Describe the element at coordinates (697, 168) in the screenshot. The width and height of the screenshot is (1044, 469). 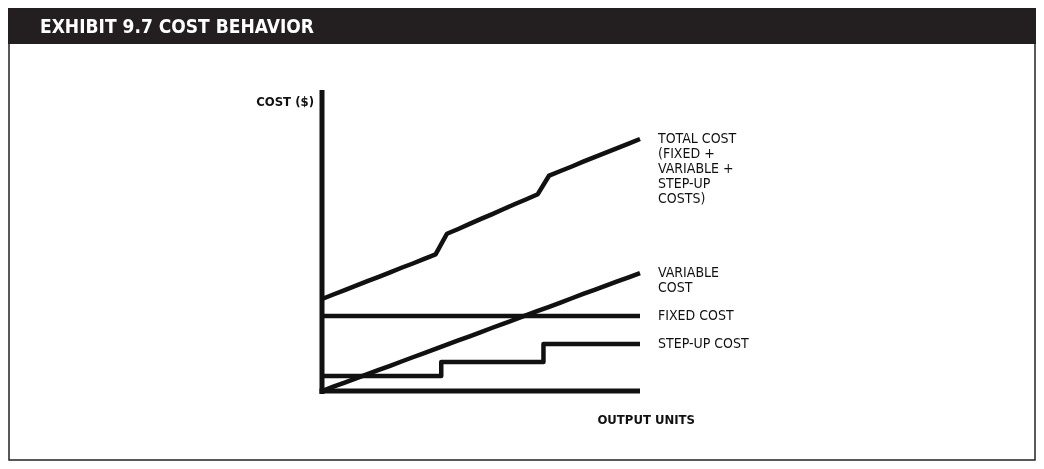
I see `series-label: TOTAL COST (FIXED + VARIABLE + STEP-UP COSTS)` at that location.